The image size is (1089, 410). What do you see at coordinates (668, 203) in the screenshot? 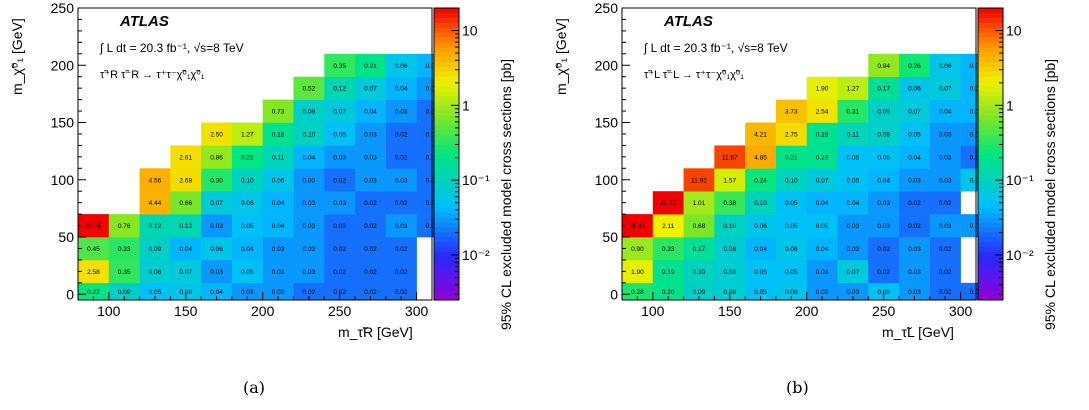
I see `cell-value-label: 21.72` at bounding box center [668, 203].